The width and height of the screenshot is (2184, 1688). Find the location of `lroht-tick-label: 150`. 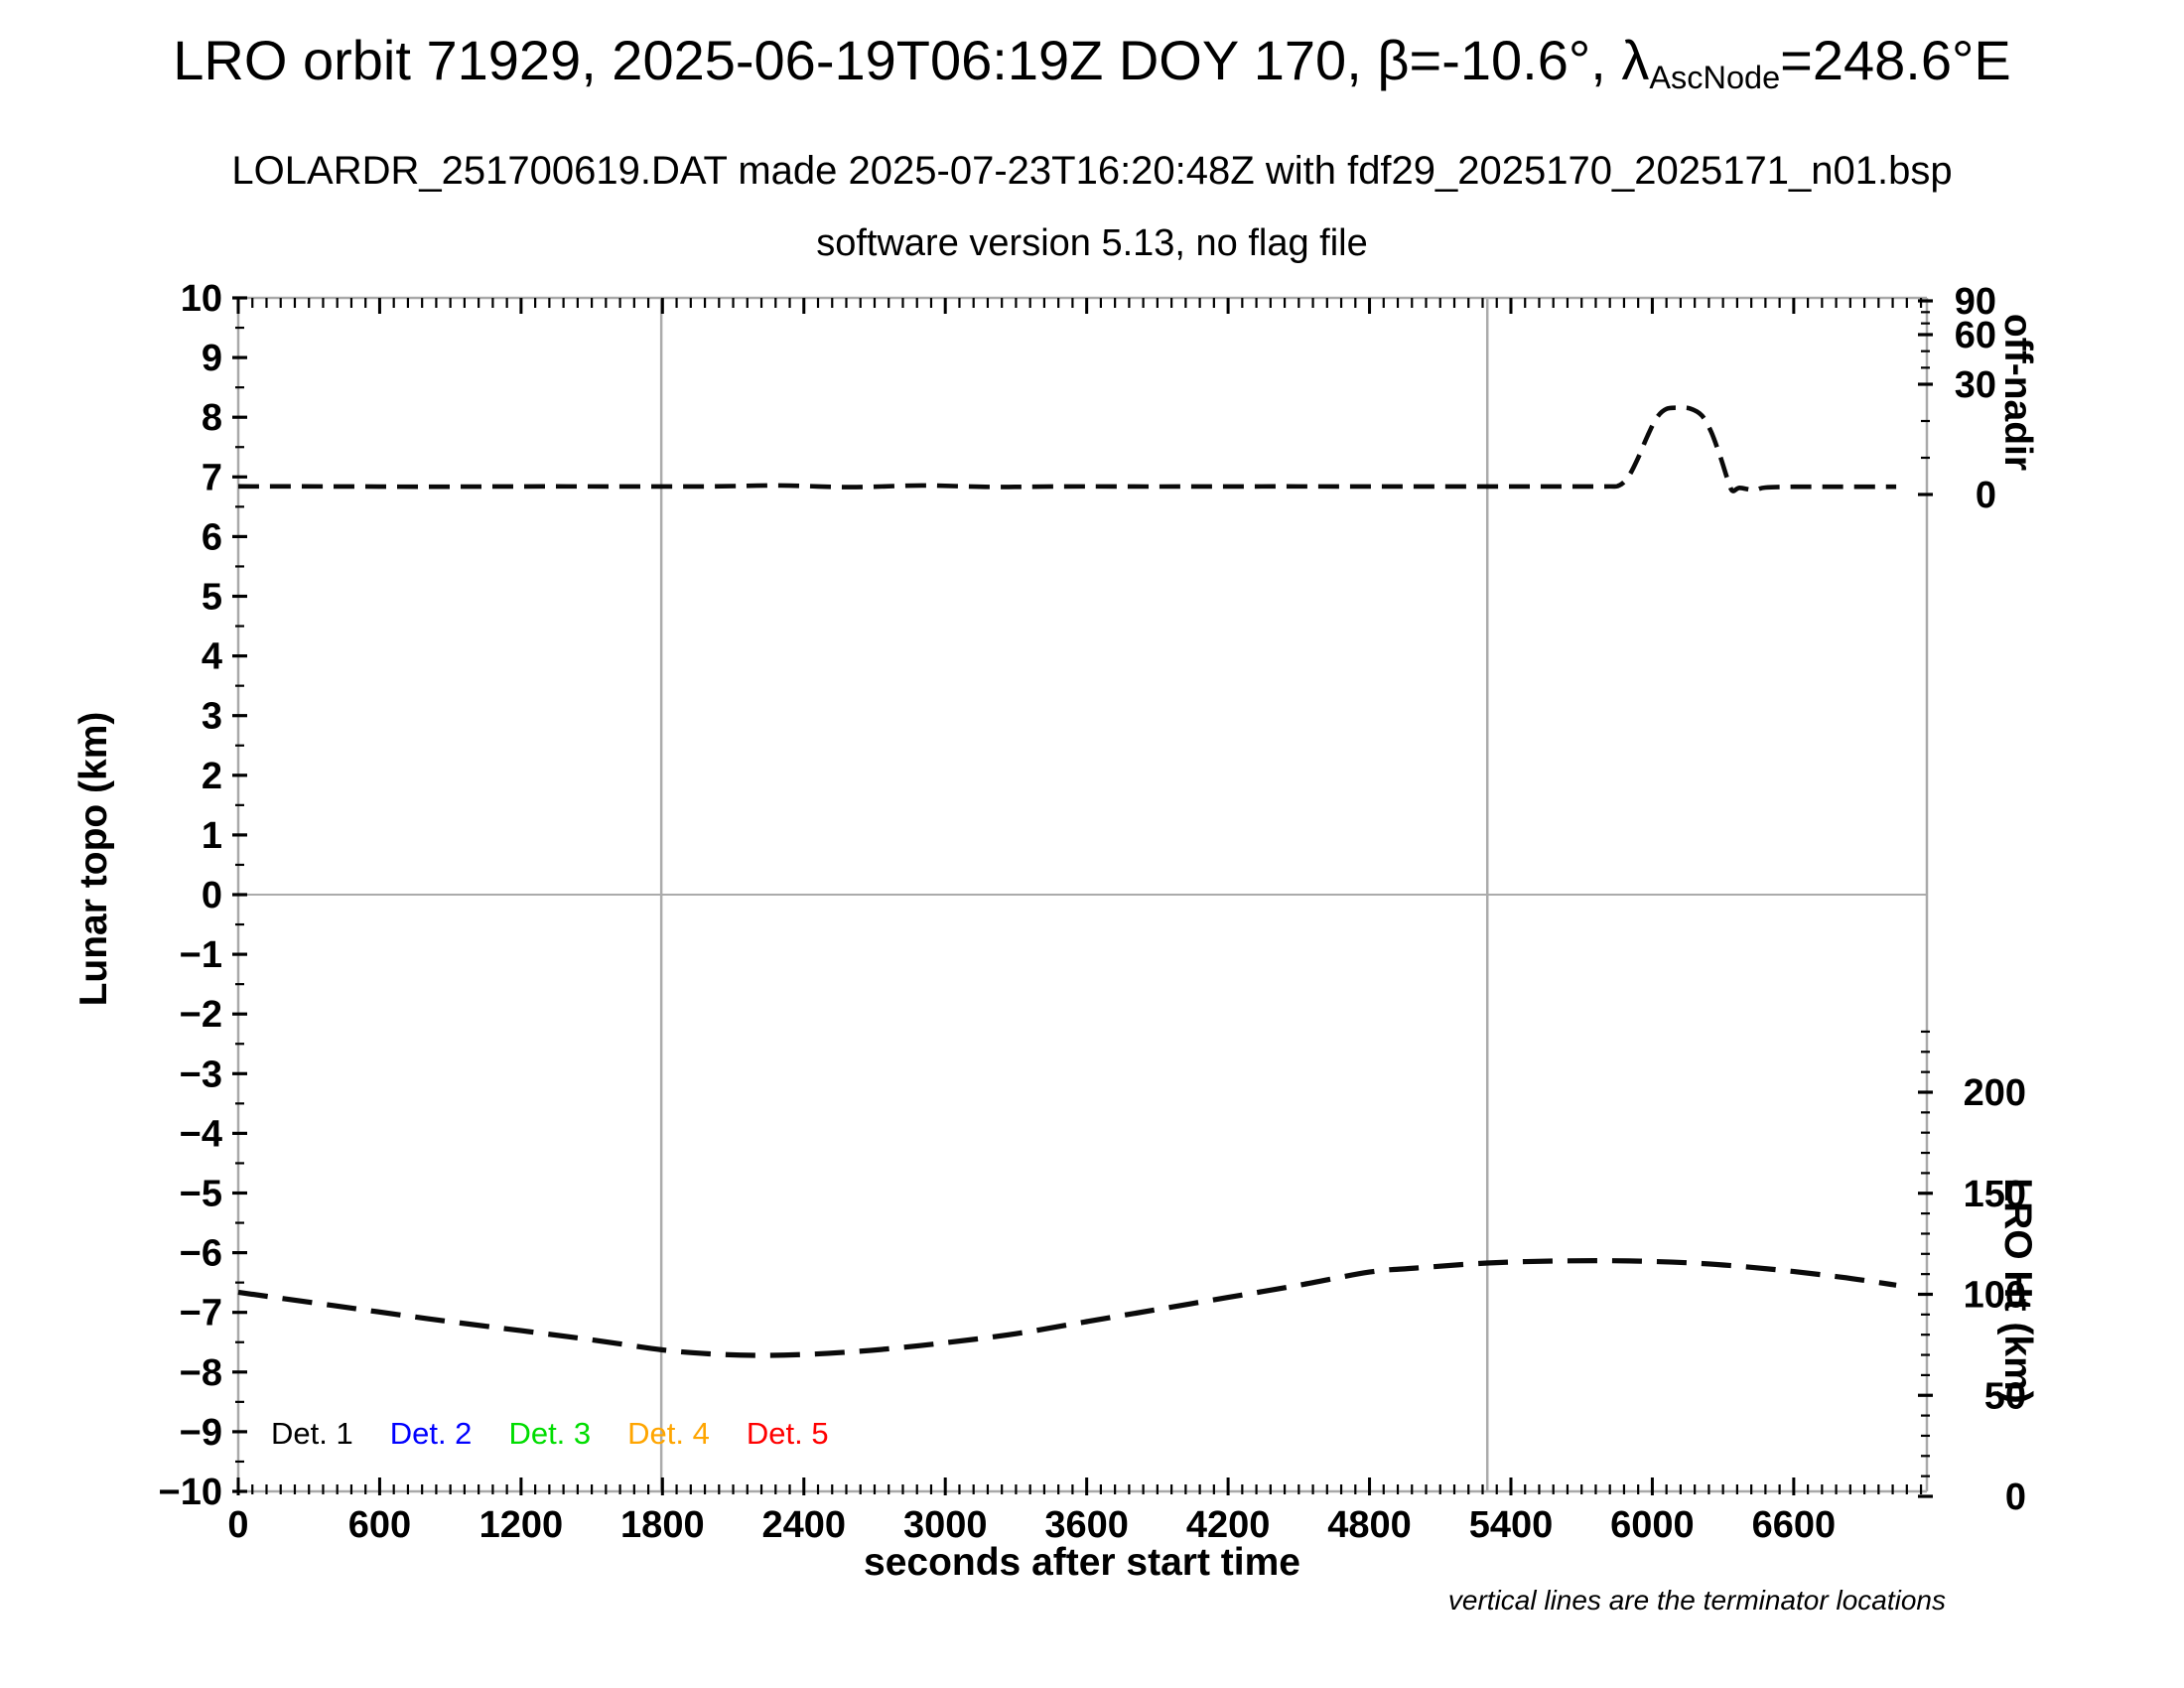

lroht-tick-label: 150 is located at coordinates (1995, 1194).